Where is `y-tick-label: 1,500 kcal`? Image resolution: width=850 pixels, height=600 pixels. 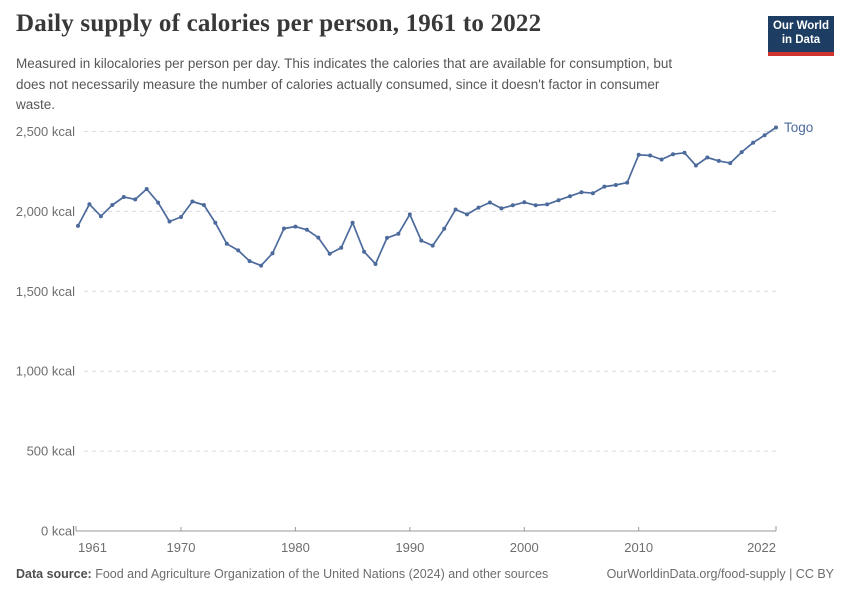 y-tick-label: 1,500 kcal is located at coordinates (45, 291).